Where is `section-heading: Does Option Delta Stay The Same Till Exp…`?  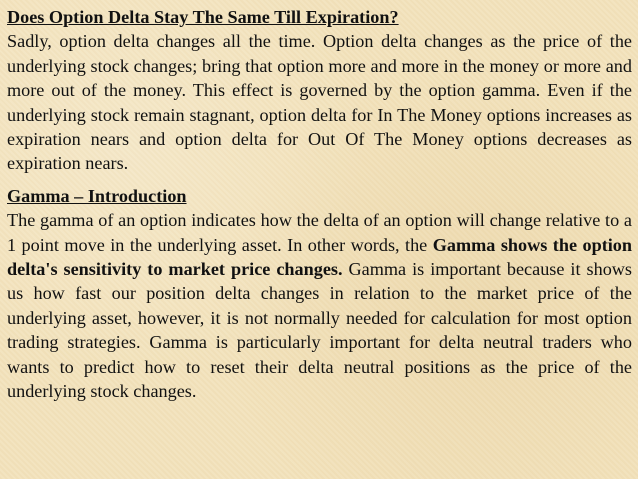 section-heading: Does Option Delta Stay The Same Till Exp… is located at coordinates (203, 17).